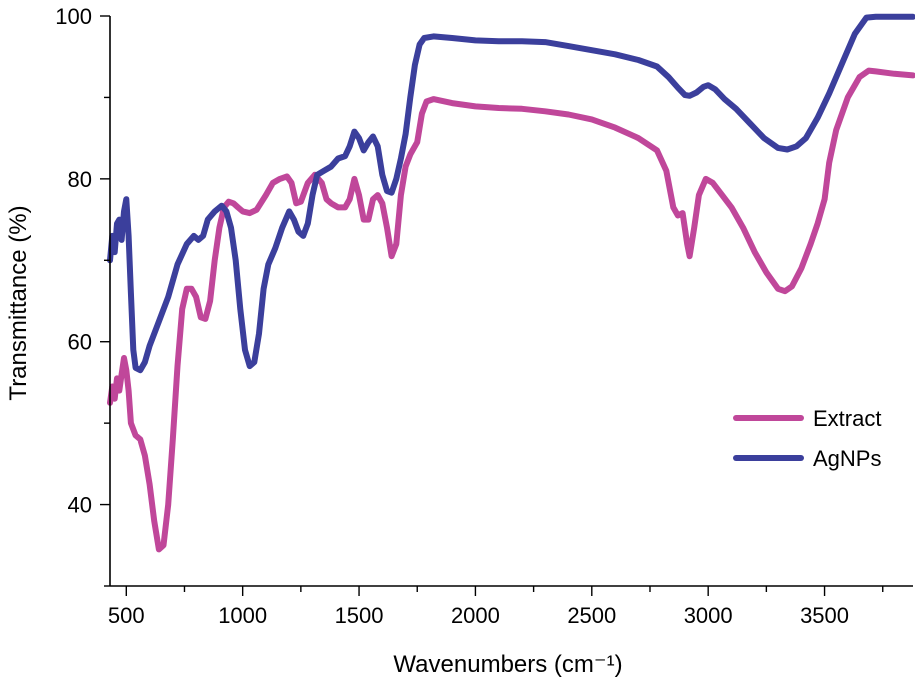  What do you see at coordinates (591, 615) in the screenshot?
I see `x-tick-label: 2500` at bounding box center [591, 615].